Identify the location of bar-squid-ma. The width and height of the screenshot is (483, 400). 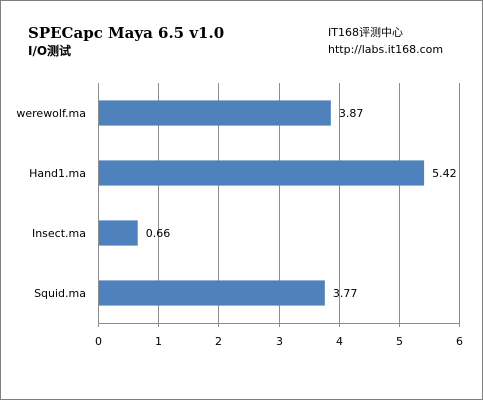
(212, 293).